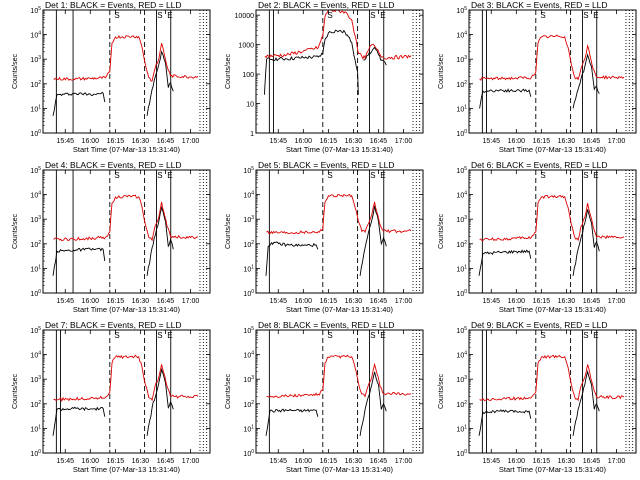 The height and width of the screenshot is (480, 640). What do you see at coordinates (252, 134) in the screenshot?
I see `y-tick-label: 1` at bounding box center [252, 134].